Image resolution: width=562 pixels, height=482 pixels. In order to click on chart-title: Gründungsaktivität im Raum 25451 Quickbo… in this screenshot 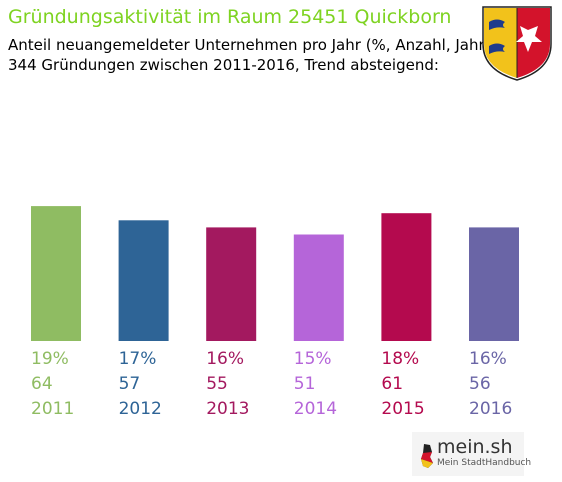, I will do `click(230, 17)`.